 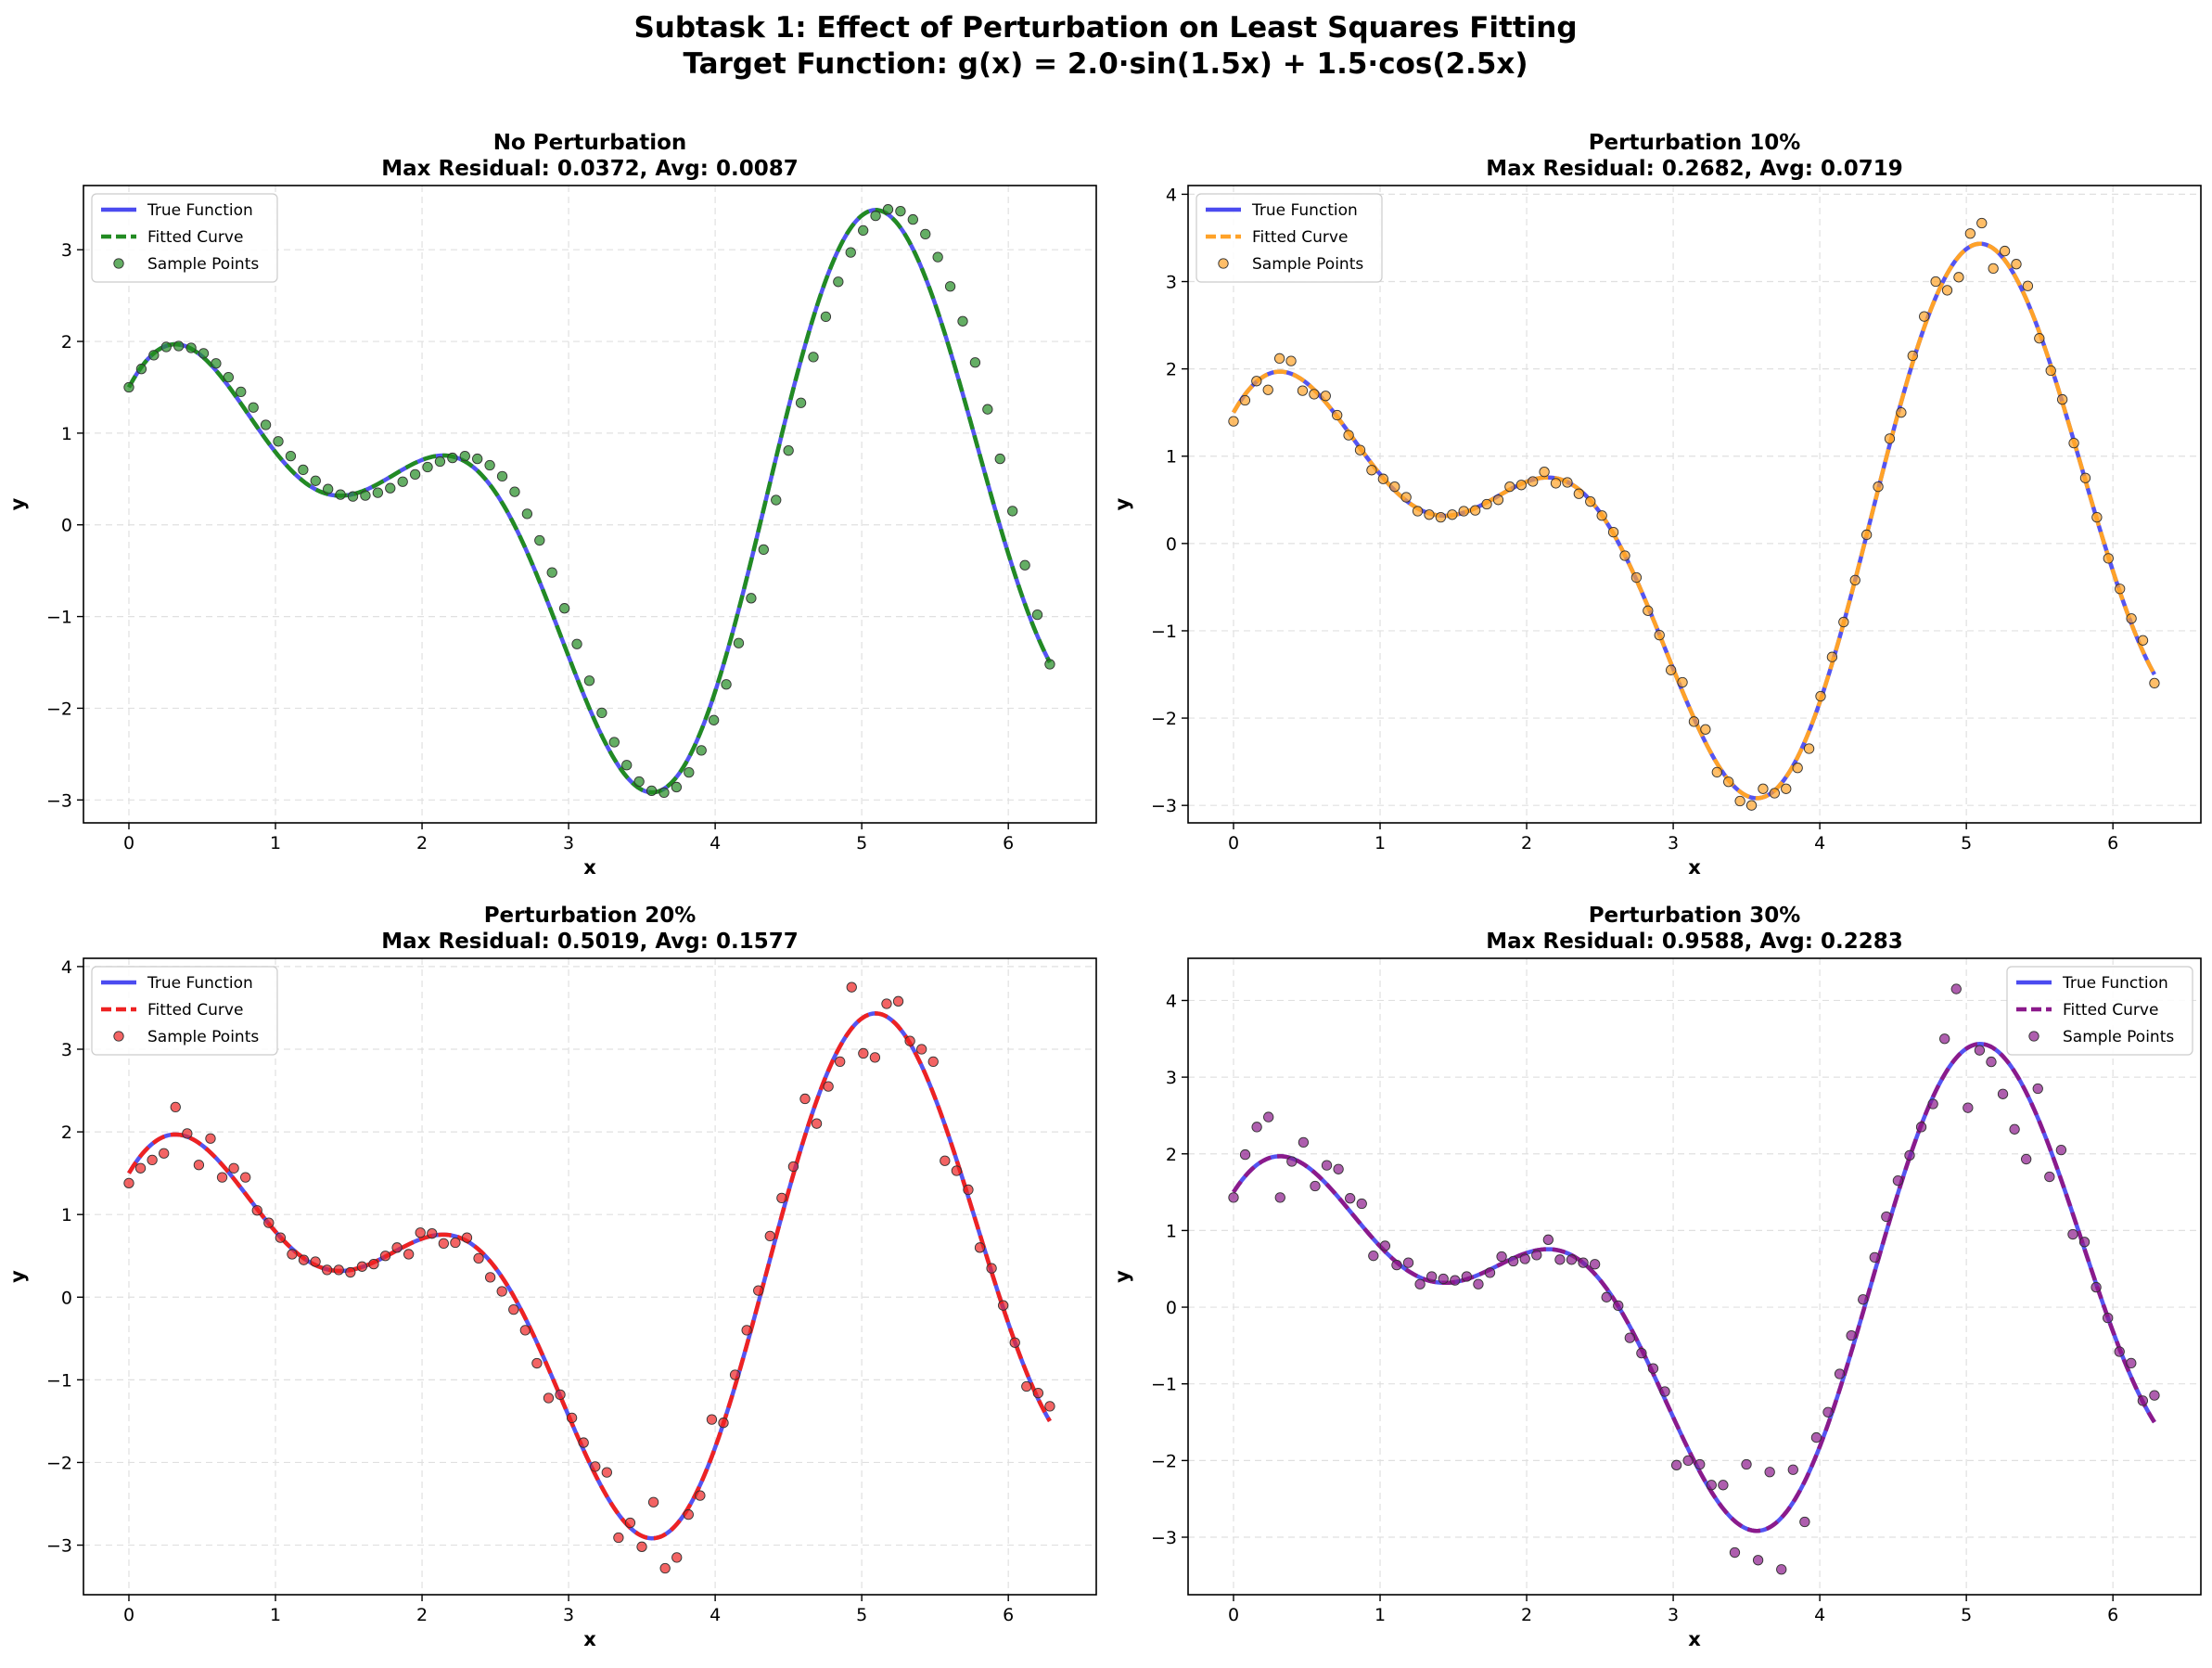 I want to click on y-tick-label: −3, so click(x=1164, y=1538).